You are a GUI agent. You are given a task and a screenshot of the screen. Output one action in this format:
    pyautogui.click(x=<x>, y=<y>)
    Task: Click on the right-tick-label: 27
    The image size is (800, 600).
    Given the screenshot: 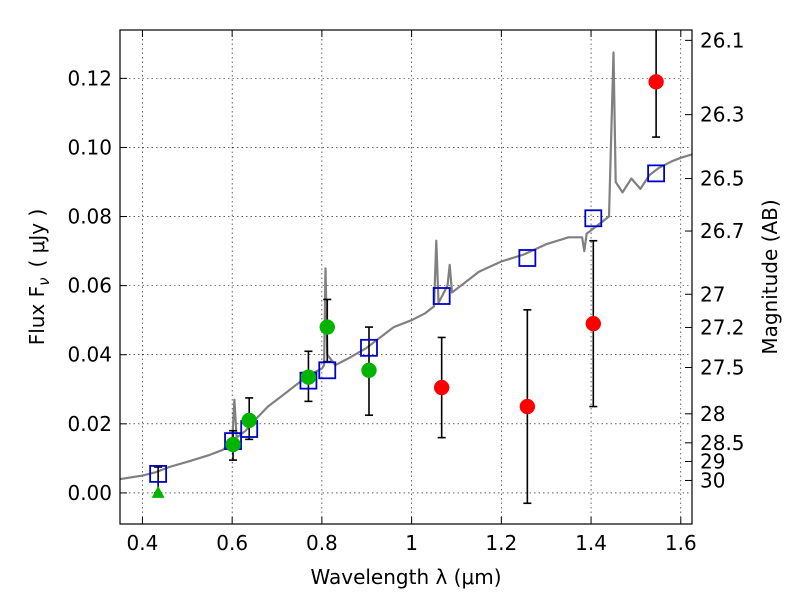 What is the action you would take?
    pyautogui.click(x=712, y=294)
    